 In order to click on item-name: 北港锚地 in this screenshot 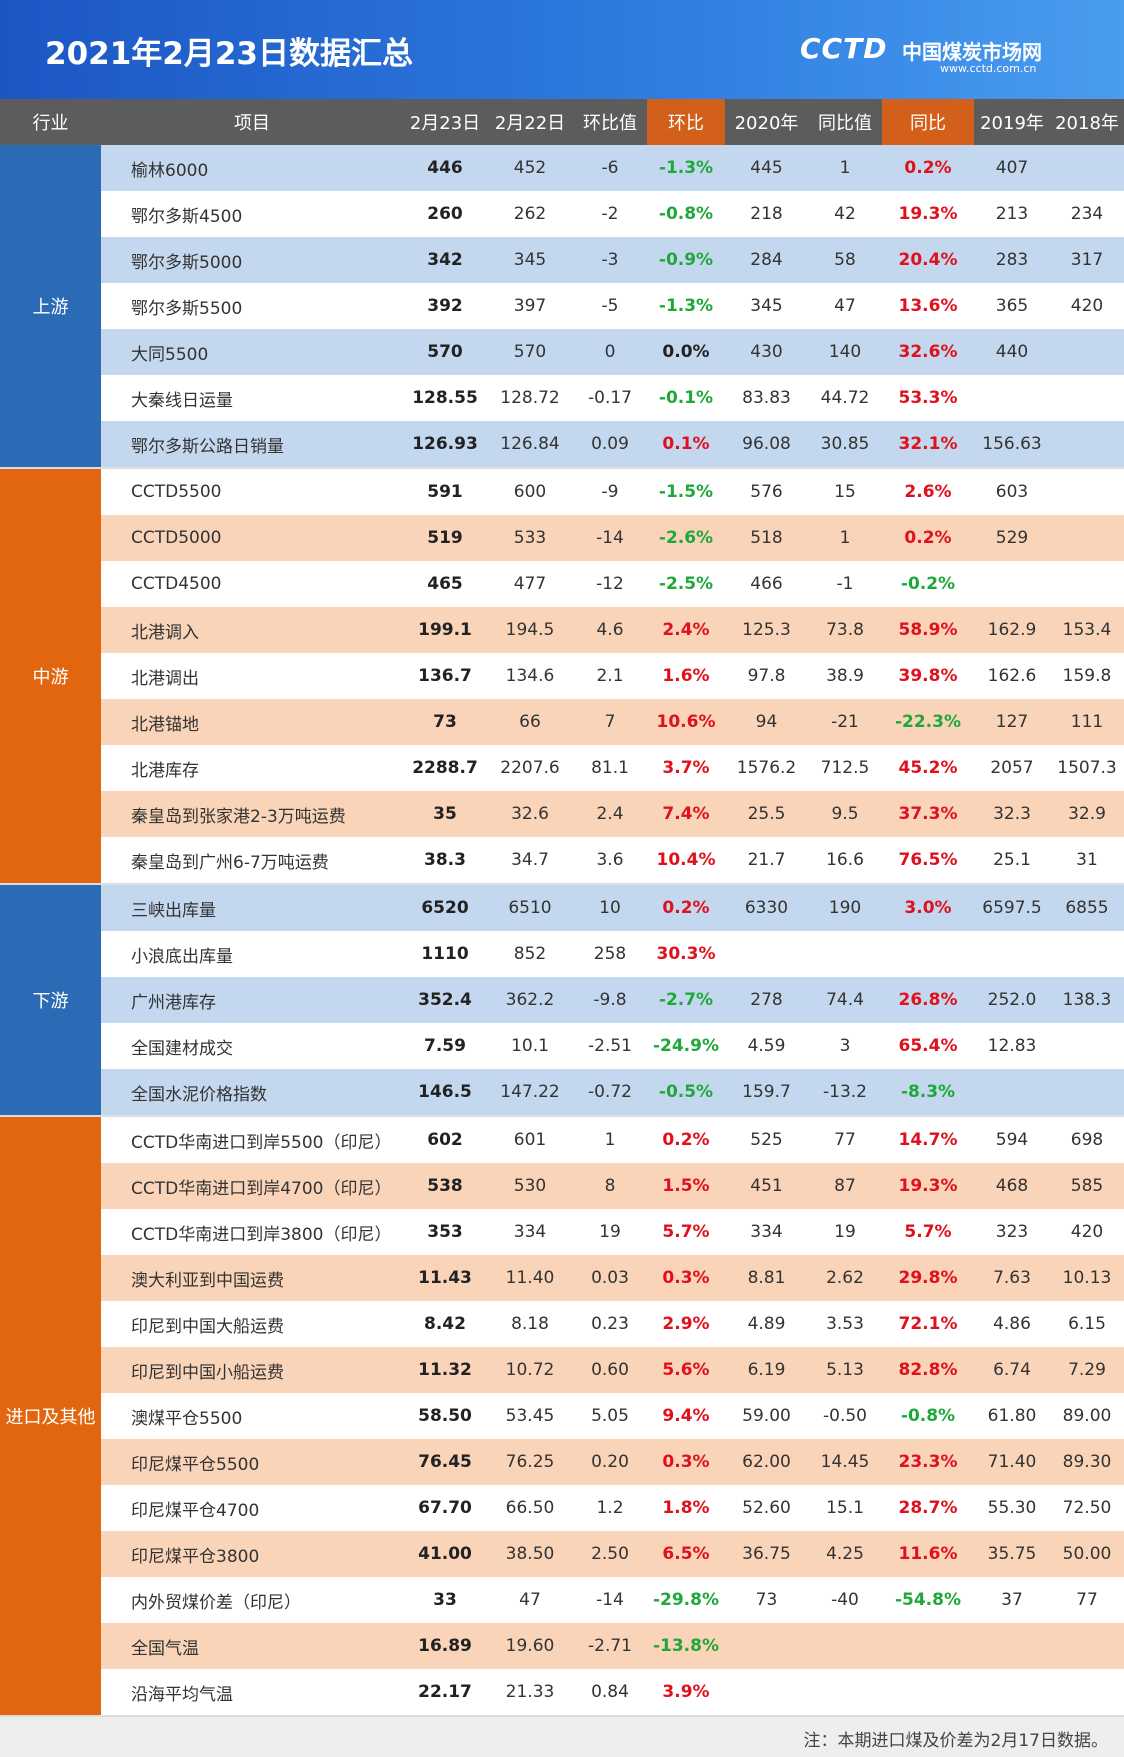, I will do `click(252, 722)`.